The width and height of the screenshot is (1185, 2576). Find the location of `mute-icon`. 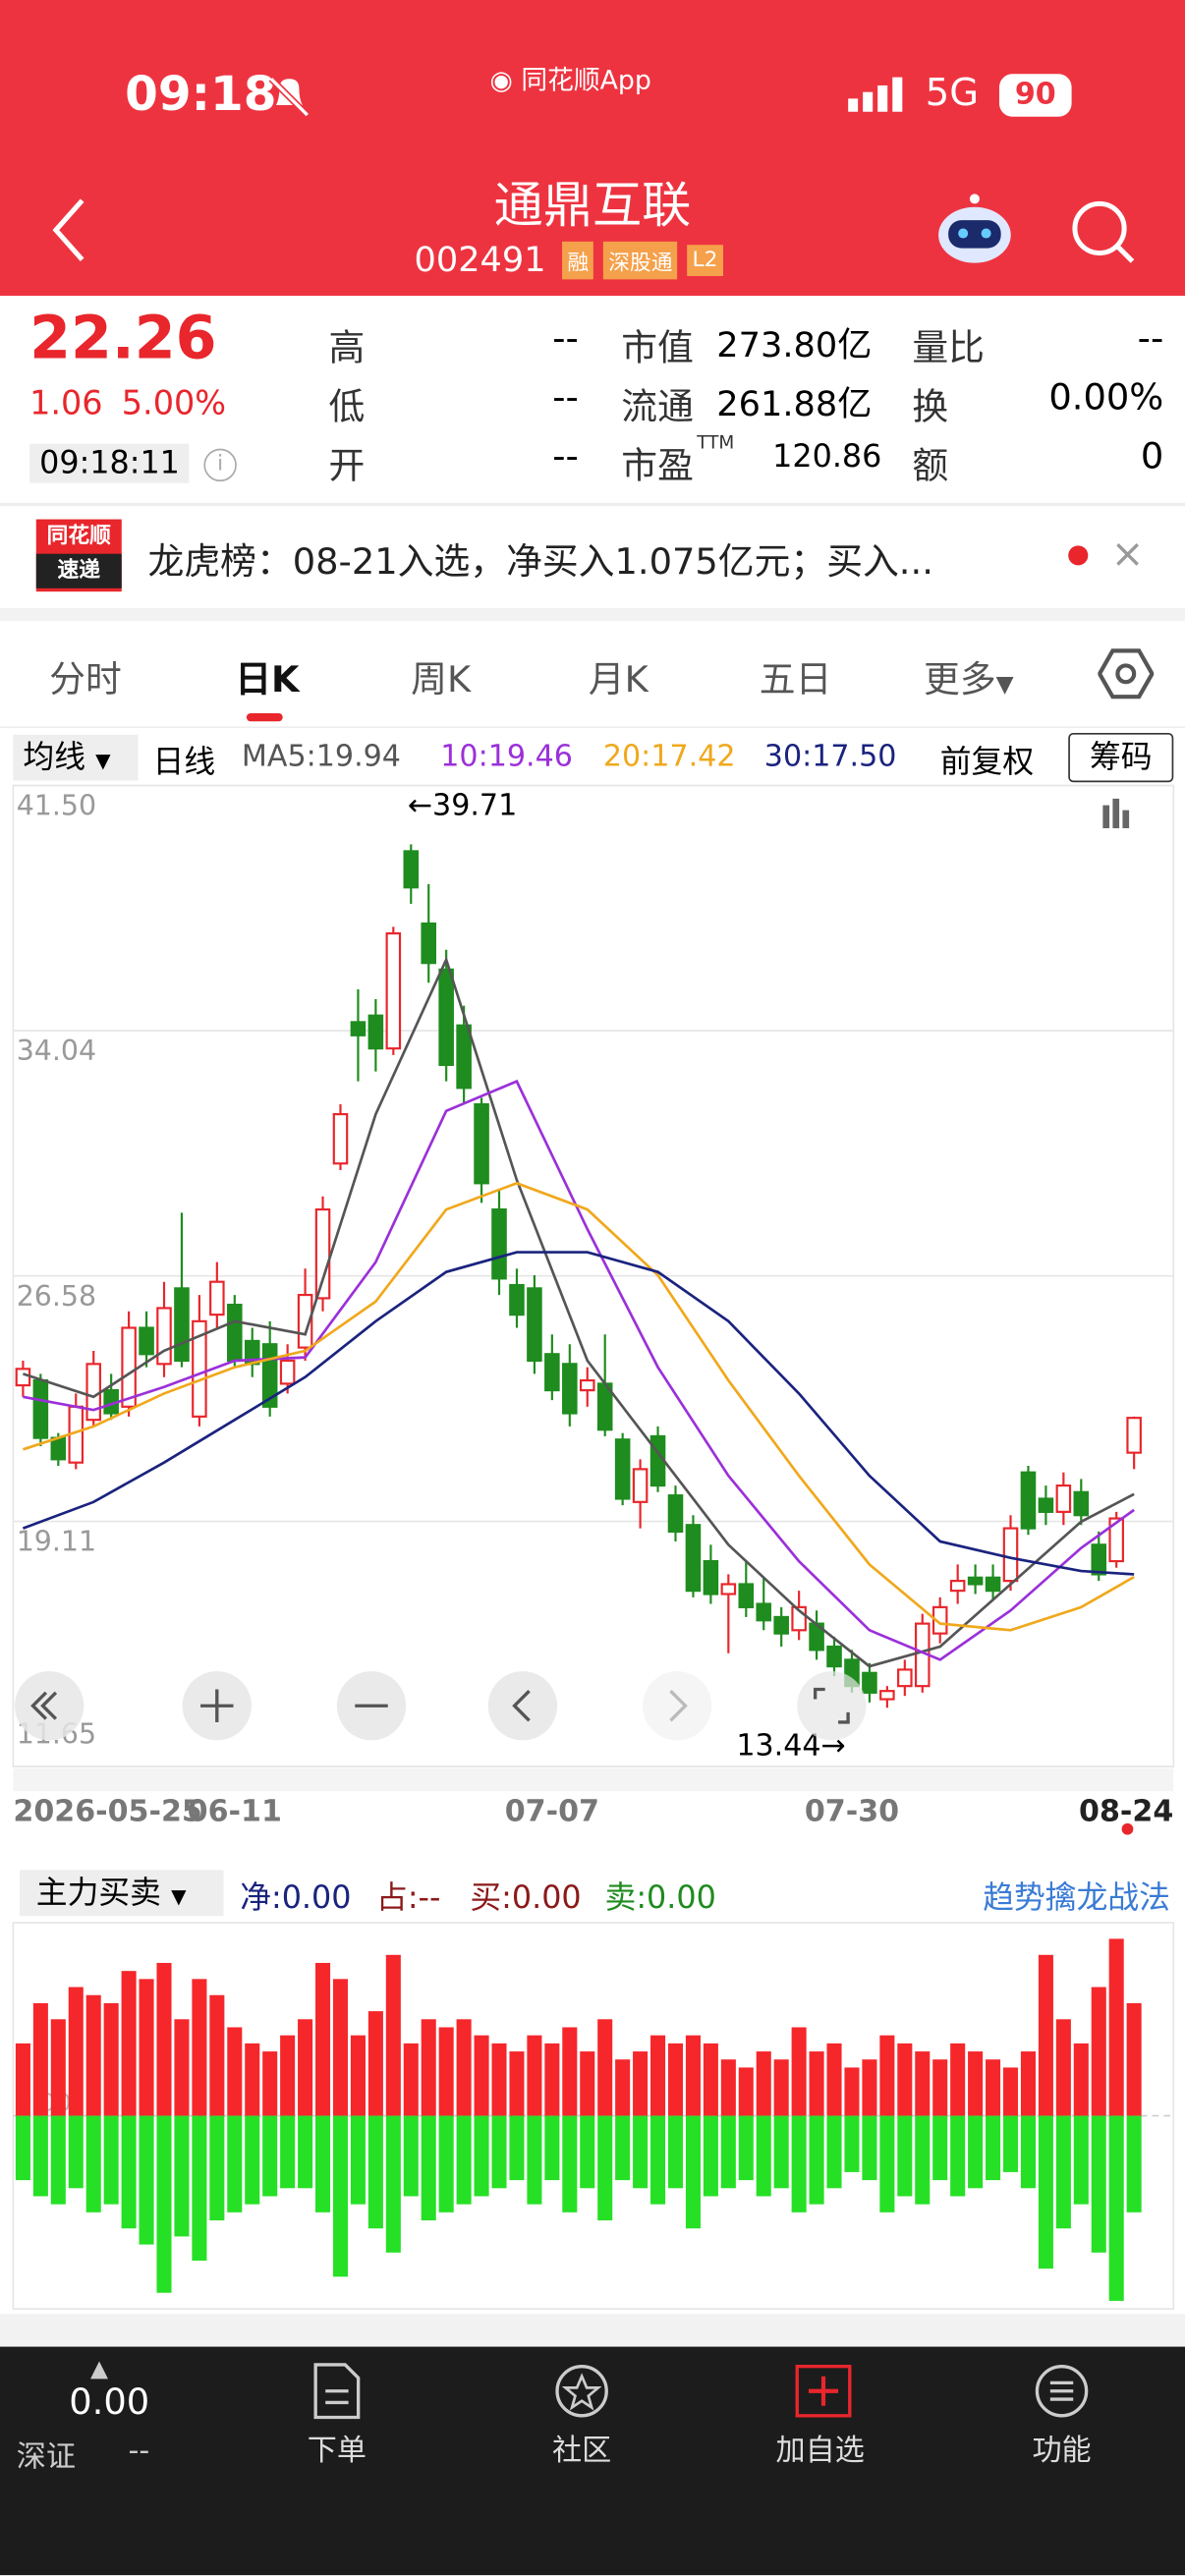

mute-icon is located at coordinates (289, 97).